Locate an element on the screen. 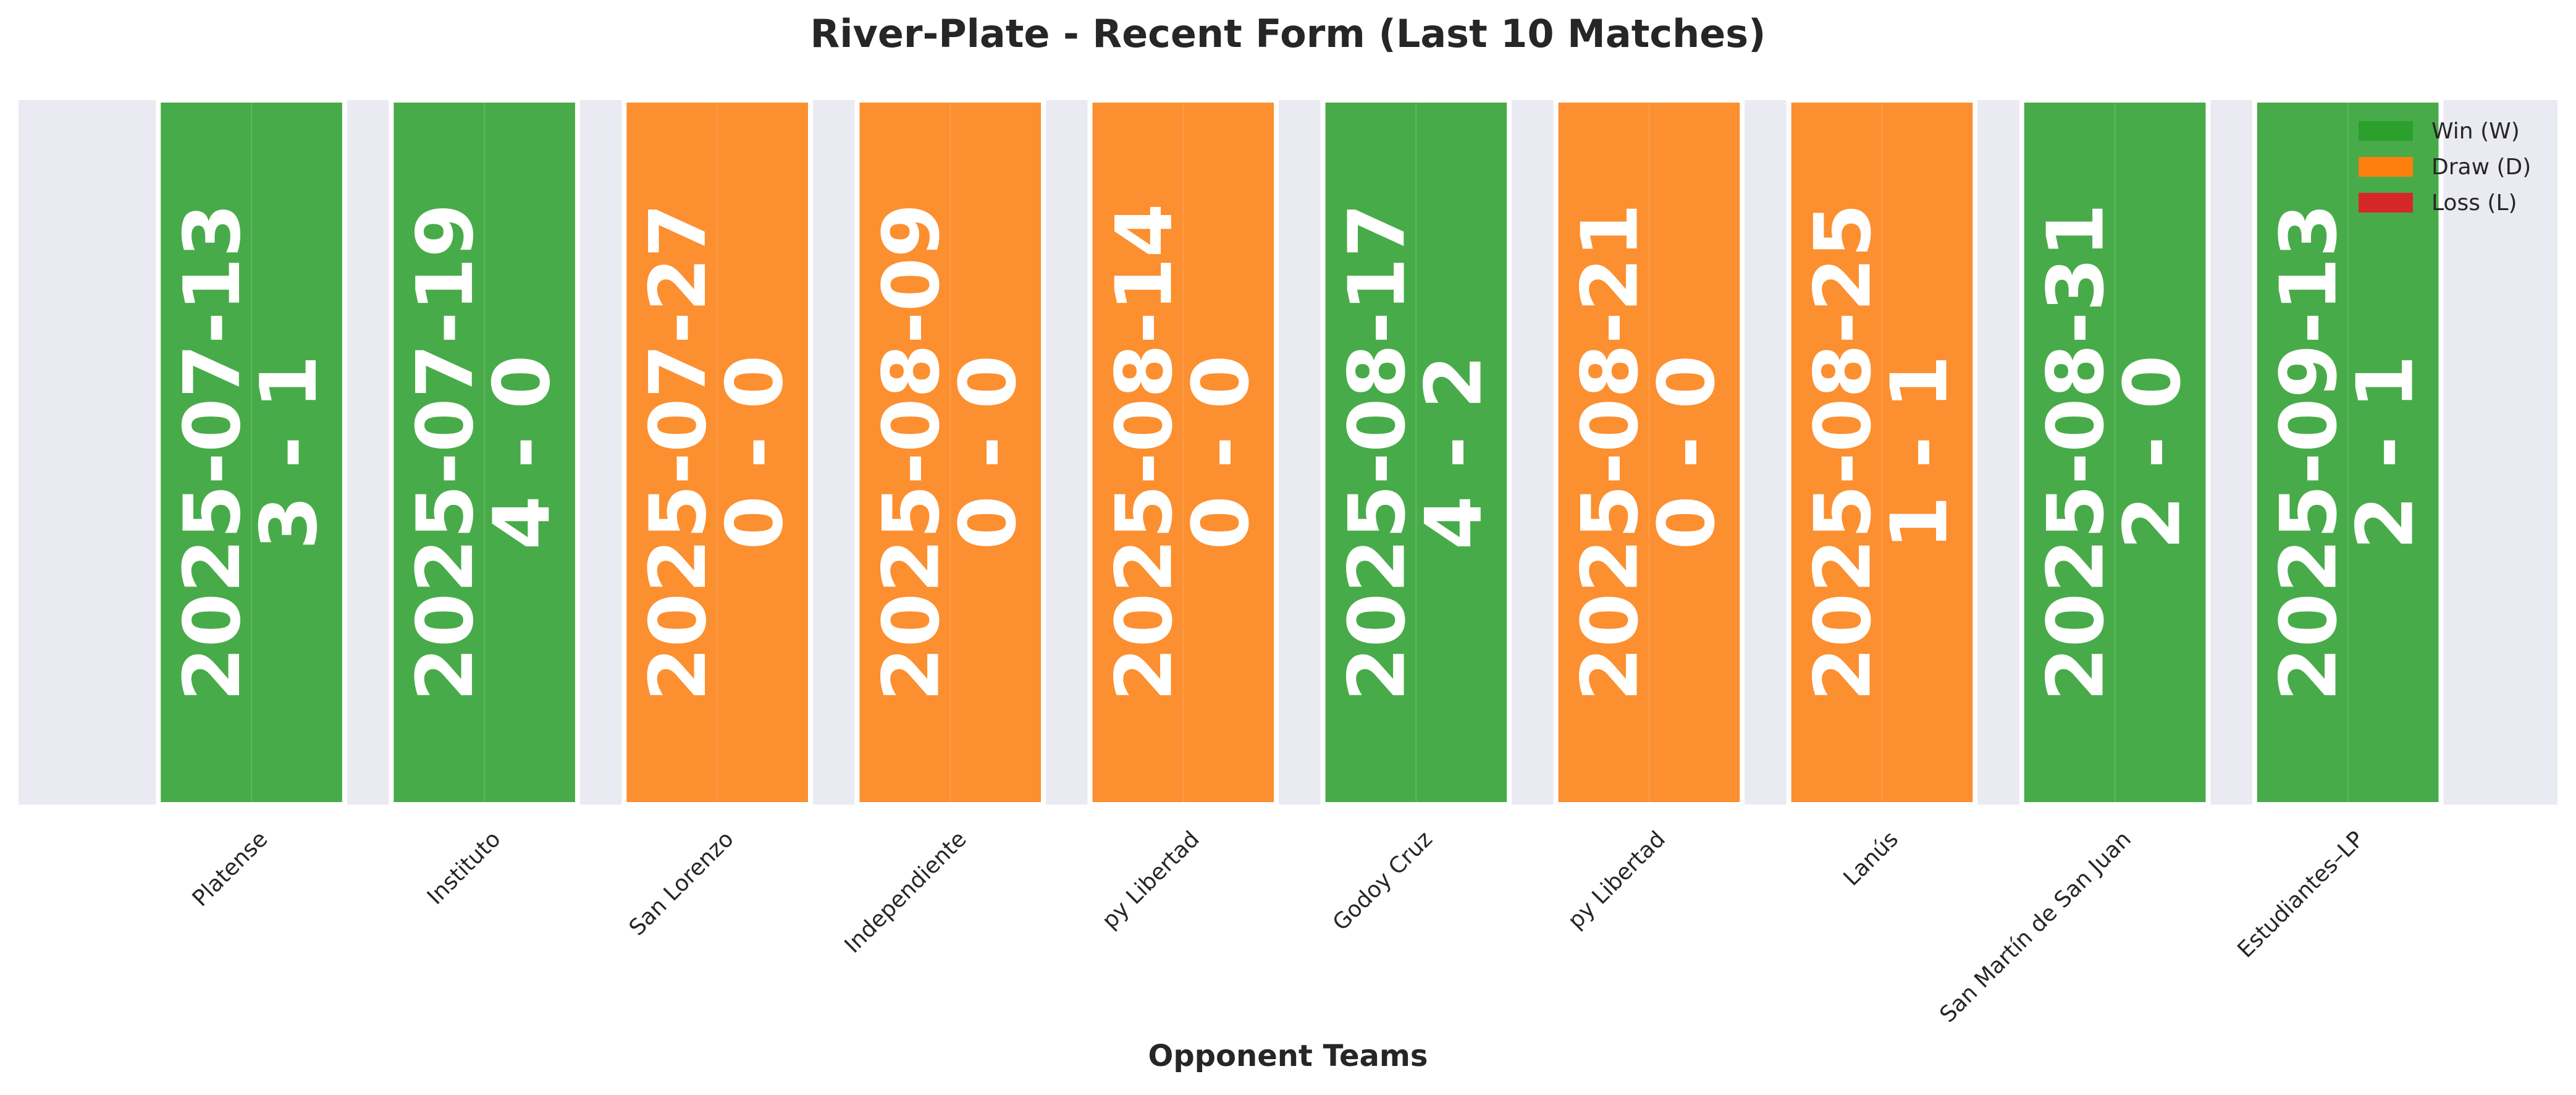  bar-label-date: 2025-07-19 is located at coordinates (445, 452).